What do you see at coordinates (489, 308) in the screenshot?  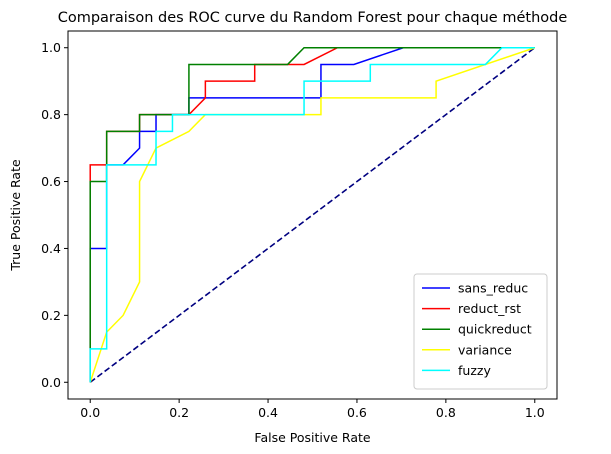 I see `legend-label-reduct-rst: reduct_rst` at bounding box center [489, 308].